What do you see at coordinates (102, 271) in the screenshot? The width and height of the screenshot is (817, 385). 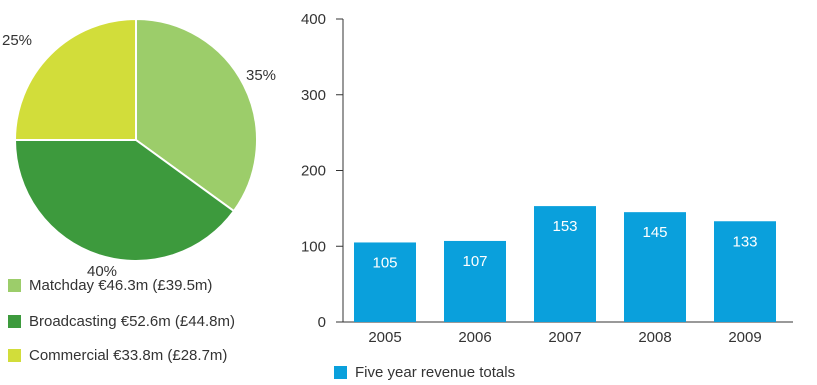 I see `pie-slice-label-2: 40%` at bounding box center [102, 271].